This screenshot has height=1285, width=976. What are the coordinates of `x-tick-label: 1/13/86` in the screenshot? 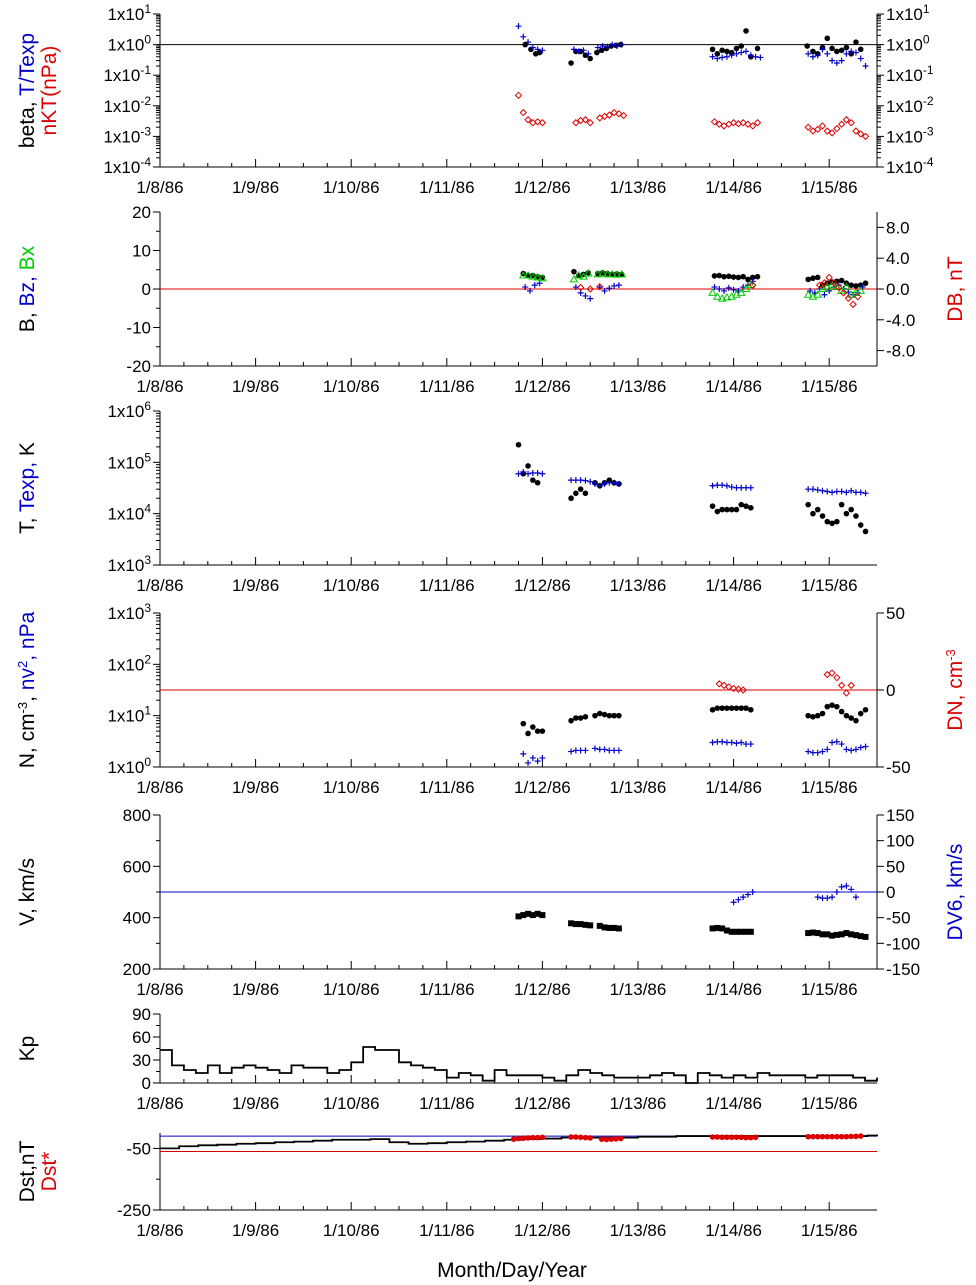 It's located at (638, 386).